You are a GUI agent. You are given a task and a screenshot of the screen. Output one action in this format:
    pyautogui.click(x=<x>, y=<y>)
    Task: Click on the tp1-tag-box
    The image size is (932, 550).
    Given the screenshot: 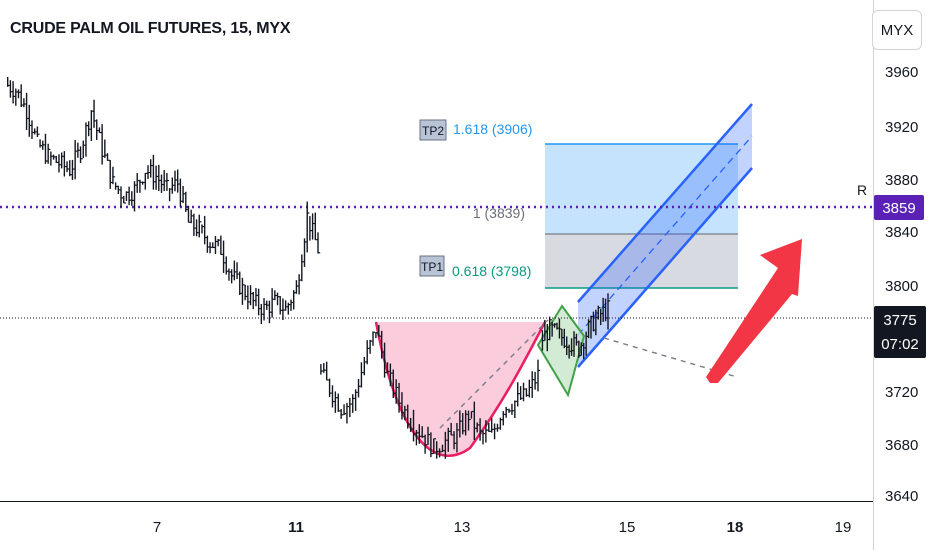 What is the action you would take?
    pyautogui.click(x=432, y=266)
    